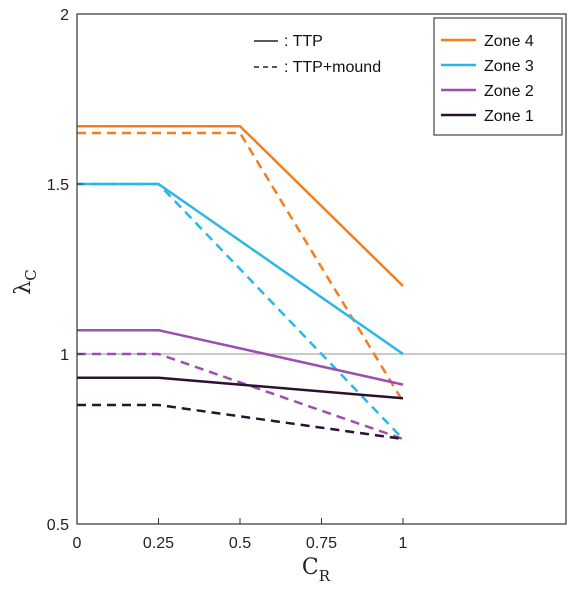 The height and width of the screenshot is (598, 570). I want to click on series-line-zone-2-dashed, so click(240, 396).